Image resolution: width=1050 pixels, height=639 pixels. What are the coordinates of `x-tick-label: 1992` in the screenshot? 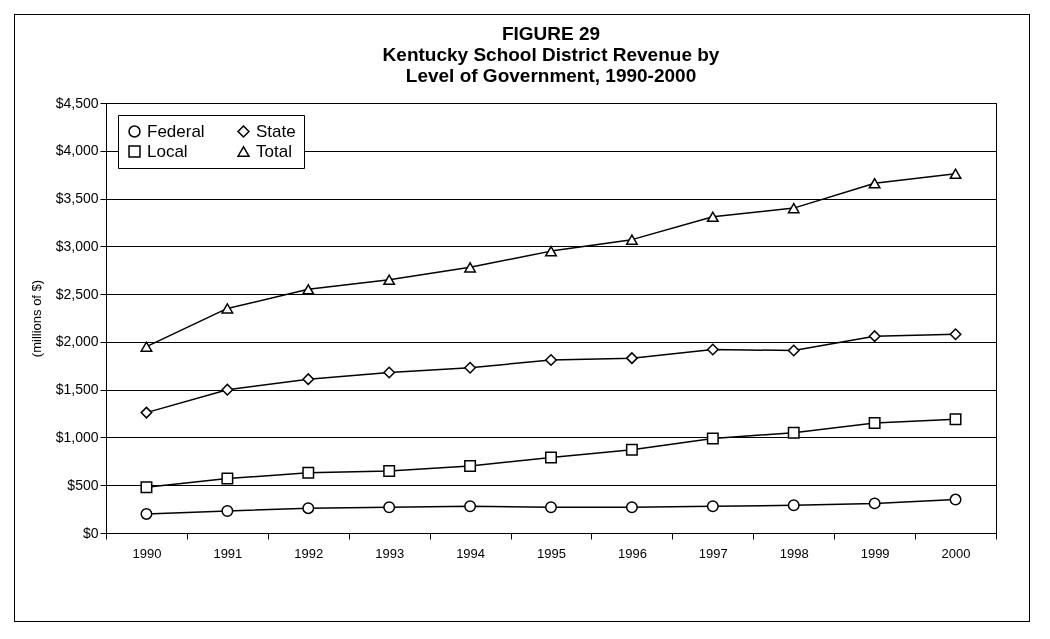 It's located at (309, 553).